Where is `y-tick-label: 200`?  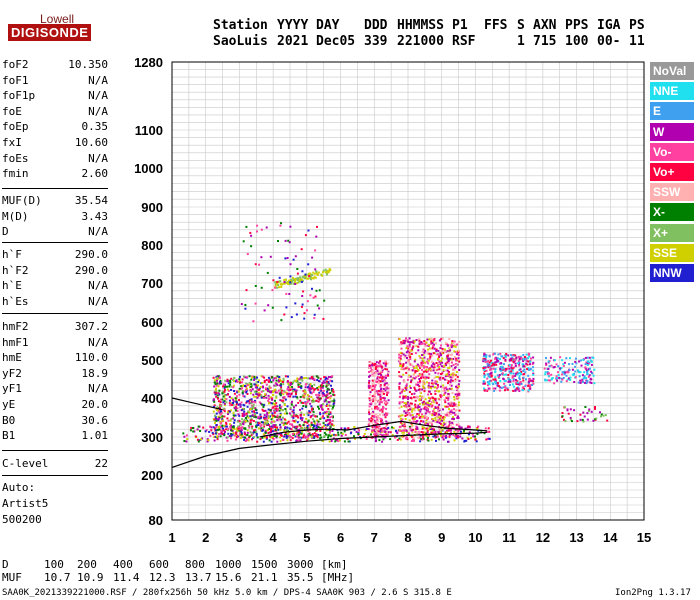
y-tick-label: 200 is located at coordinates (152, 475).